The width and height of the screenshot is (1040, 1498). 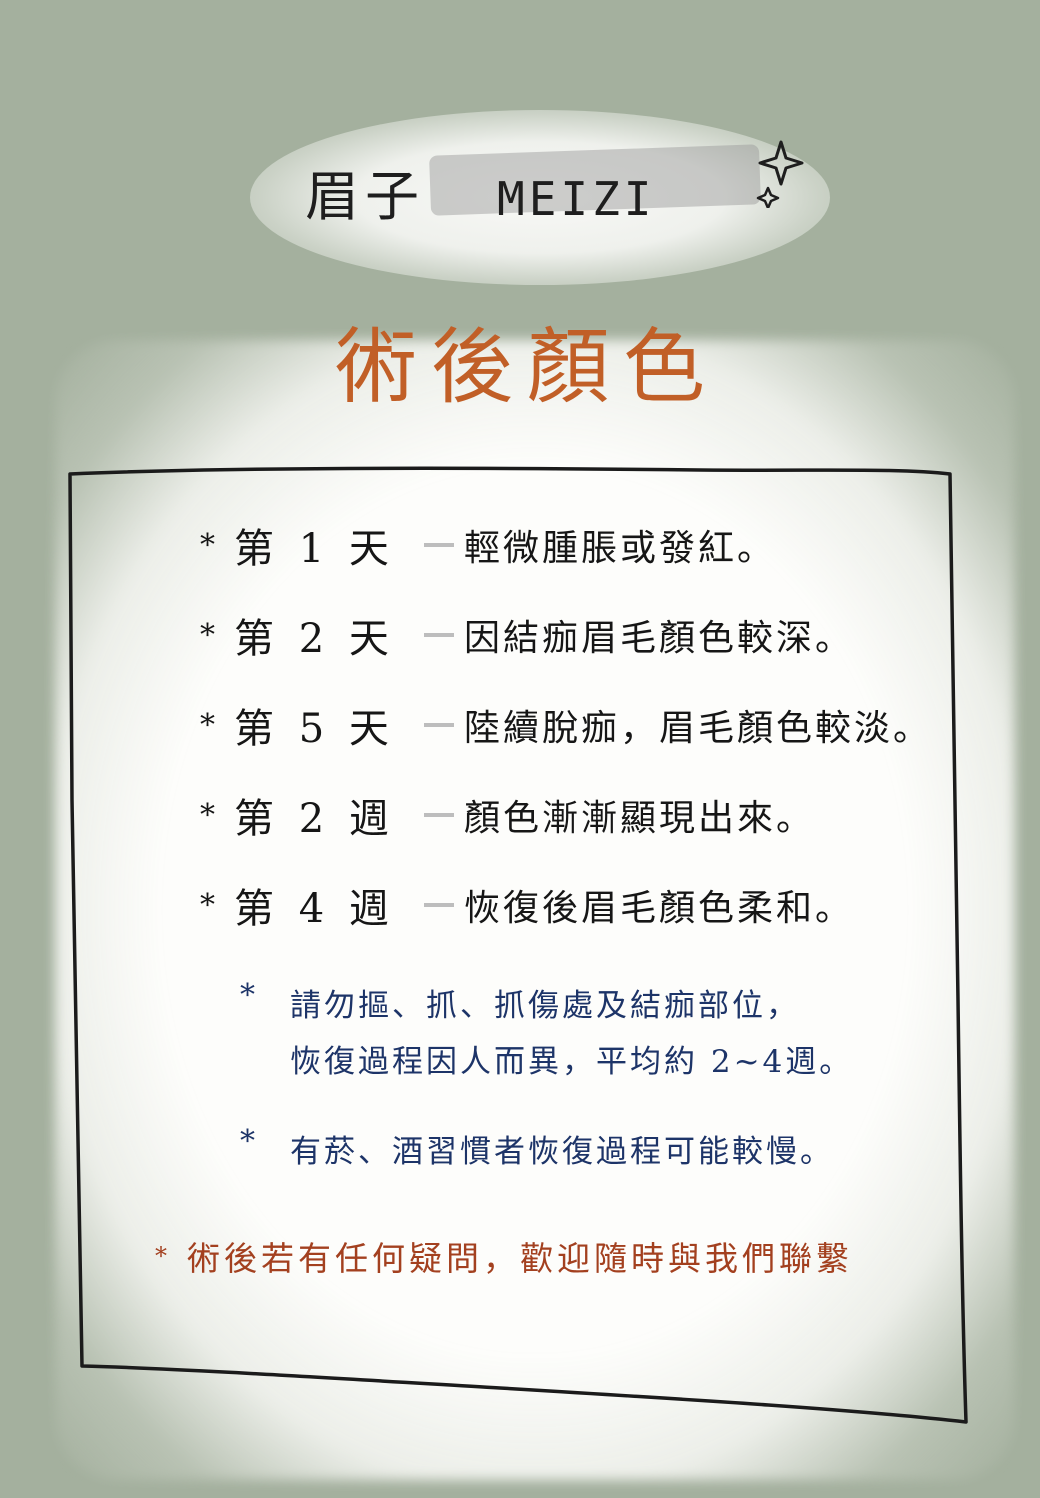 I want to click on day-description: 輕微腫脹或發紅。, so click(x=620, y=548).